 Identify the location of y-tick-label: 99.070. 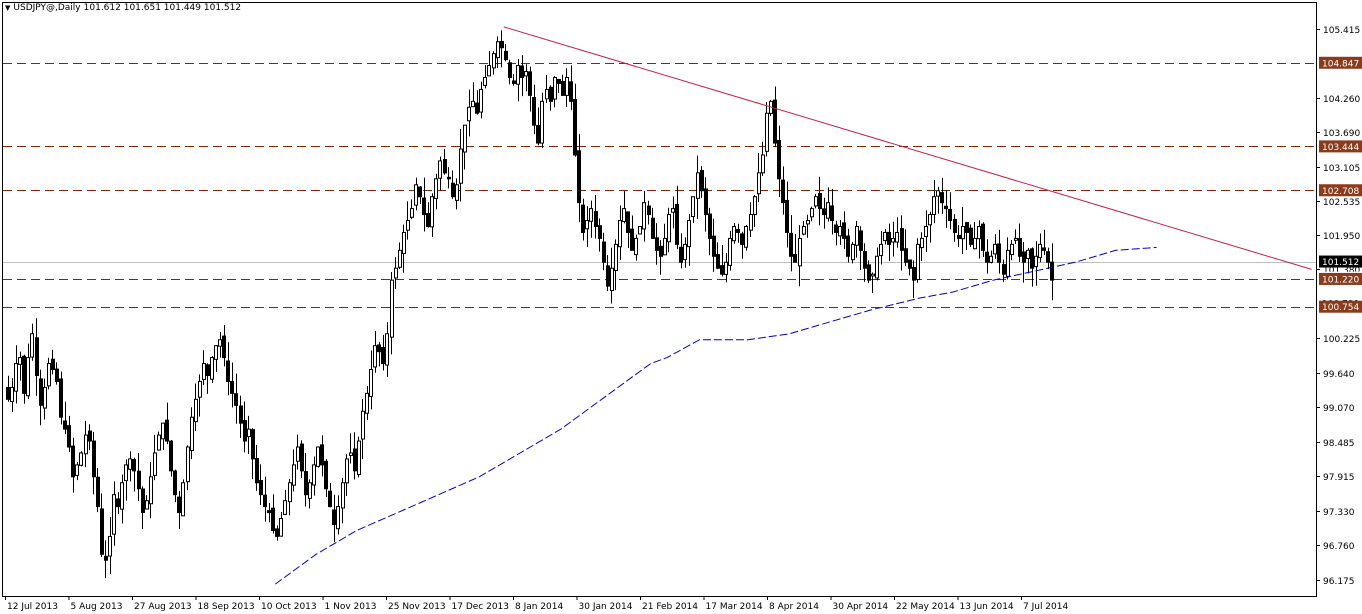
(1339, 409).